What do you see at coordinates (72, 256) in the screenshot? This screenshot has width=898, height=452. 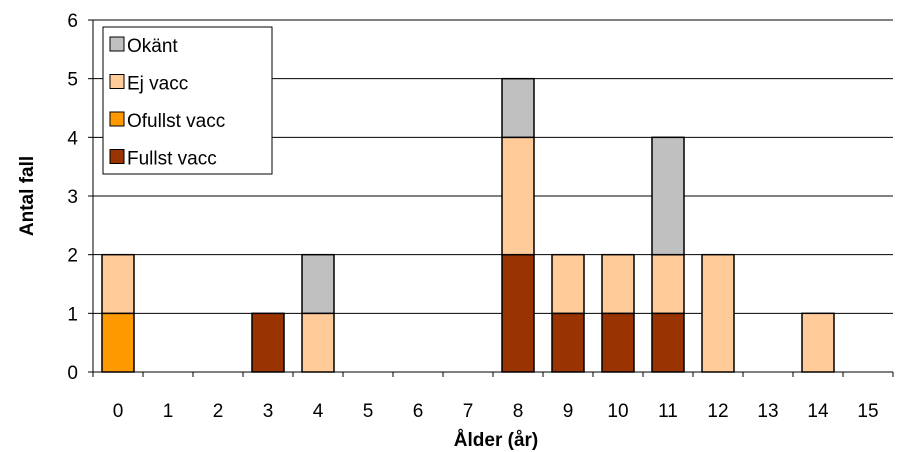 I see `y-tick-label: 2` at bounding box center [72, 256].